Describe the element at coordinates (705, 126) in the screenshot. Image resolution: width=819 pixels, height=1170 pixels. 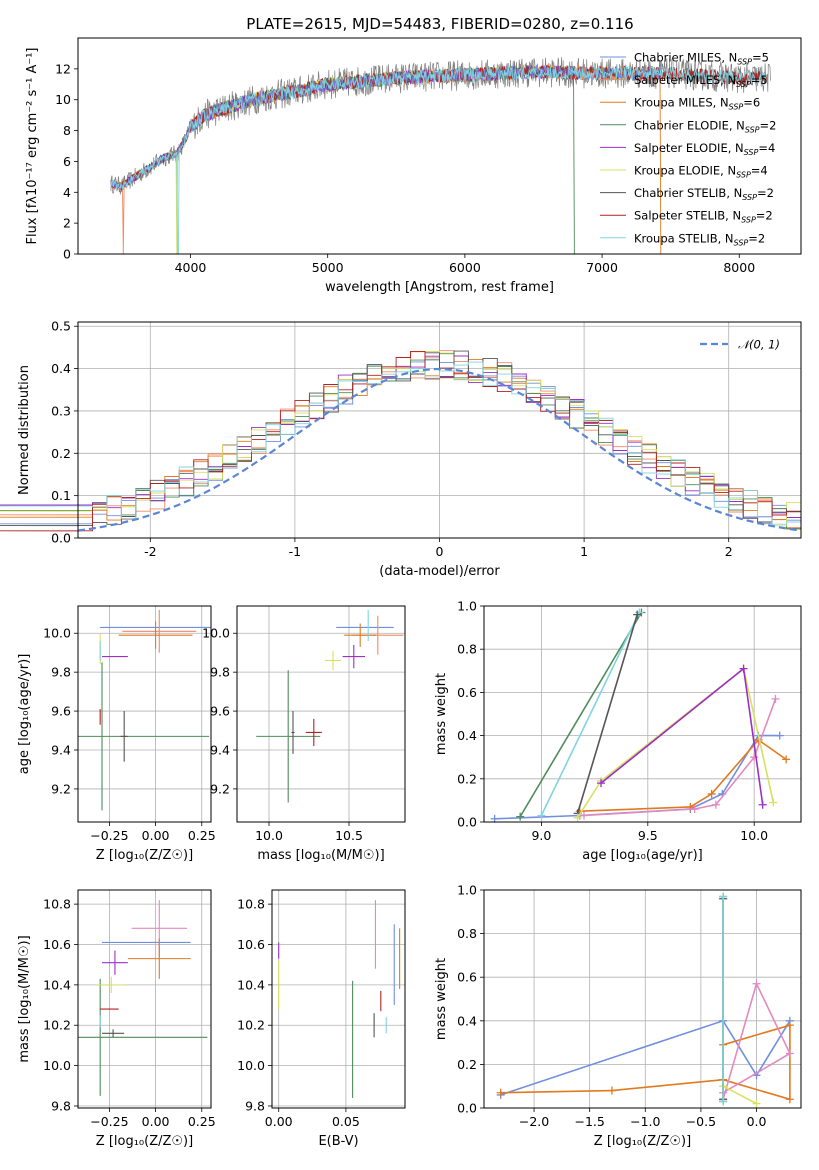
I see `legend-label: Chabrier ELODIE, NSSP=2` at that location.